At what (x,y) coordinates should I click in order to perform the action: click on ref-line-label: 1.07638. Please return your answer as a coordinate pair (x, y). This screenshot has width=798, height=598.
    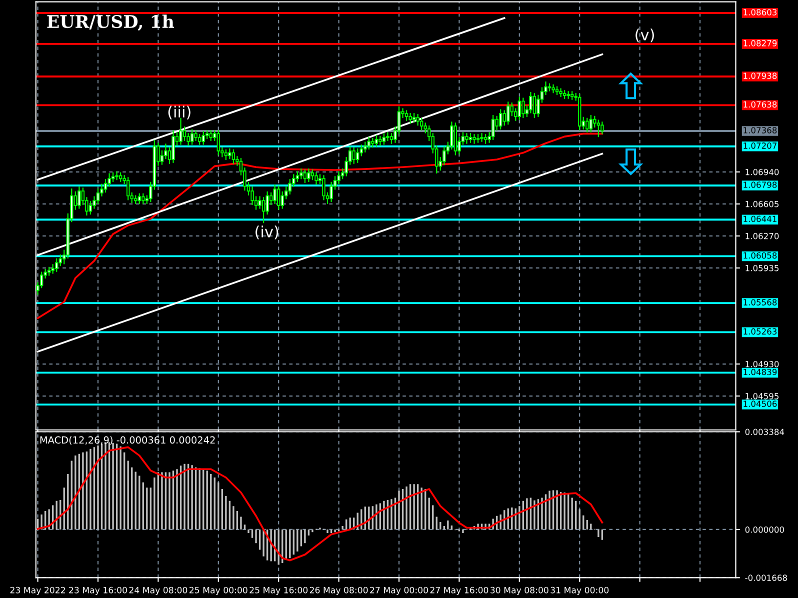
    Looking at the image, I should click on (760, 104).